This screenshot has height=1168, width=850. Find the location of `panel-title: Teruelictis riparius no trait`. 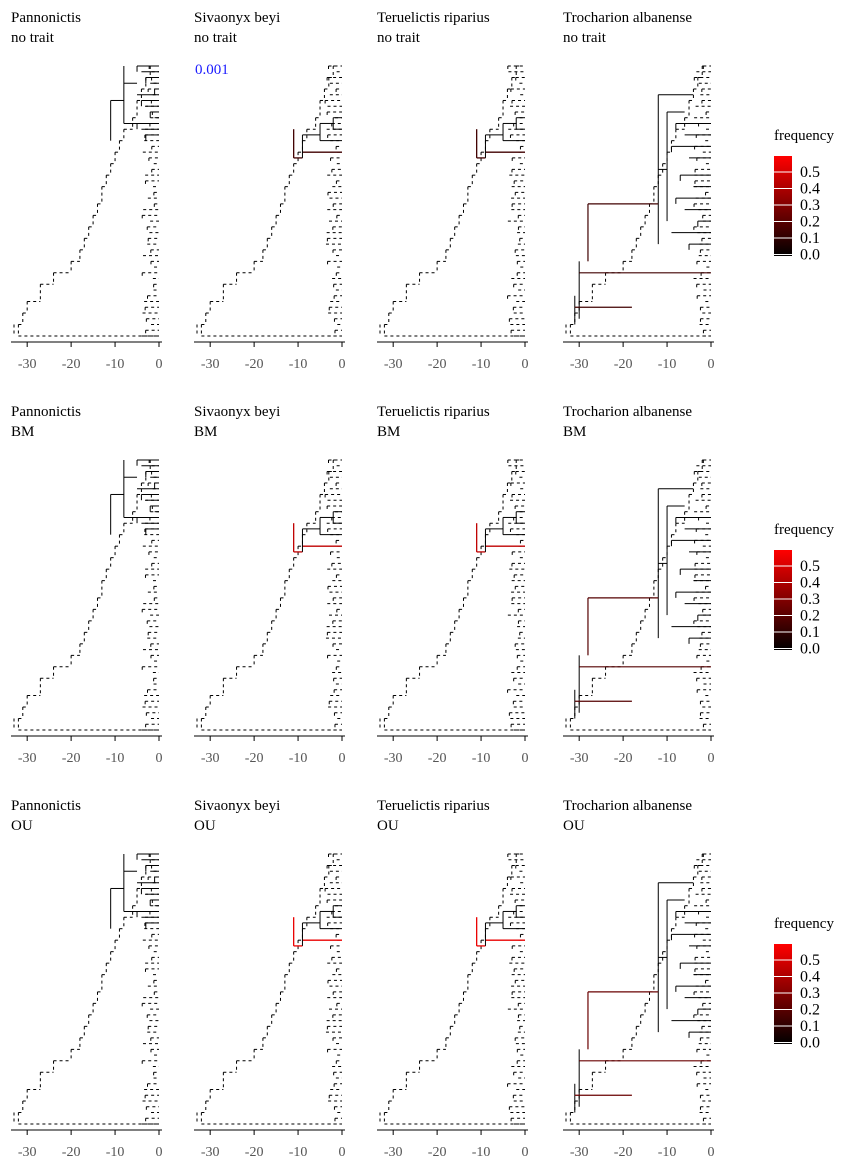

panel-title: Teruelictis riparius no trait is located at coordinates (433, 28).